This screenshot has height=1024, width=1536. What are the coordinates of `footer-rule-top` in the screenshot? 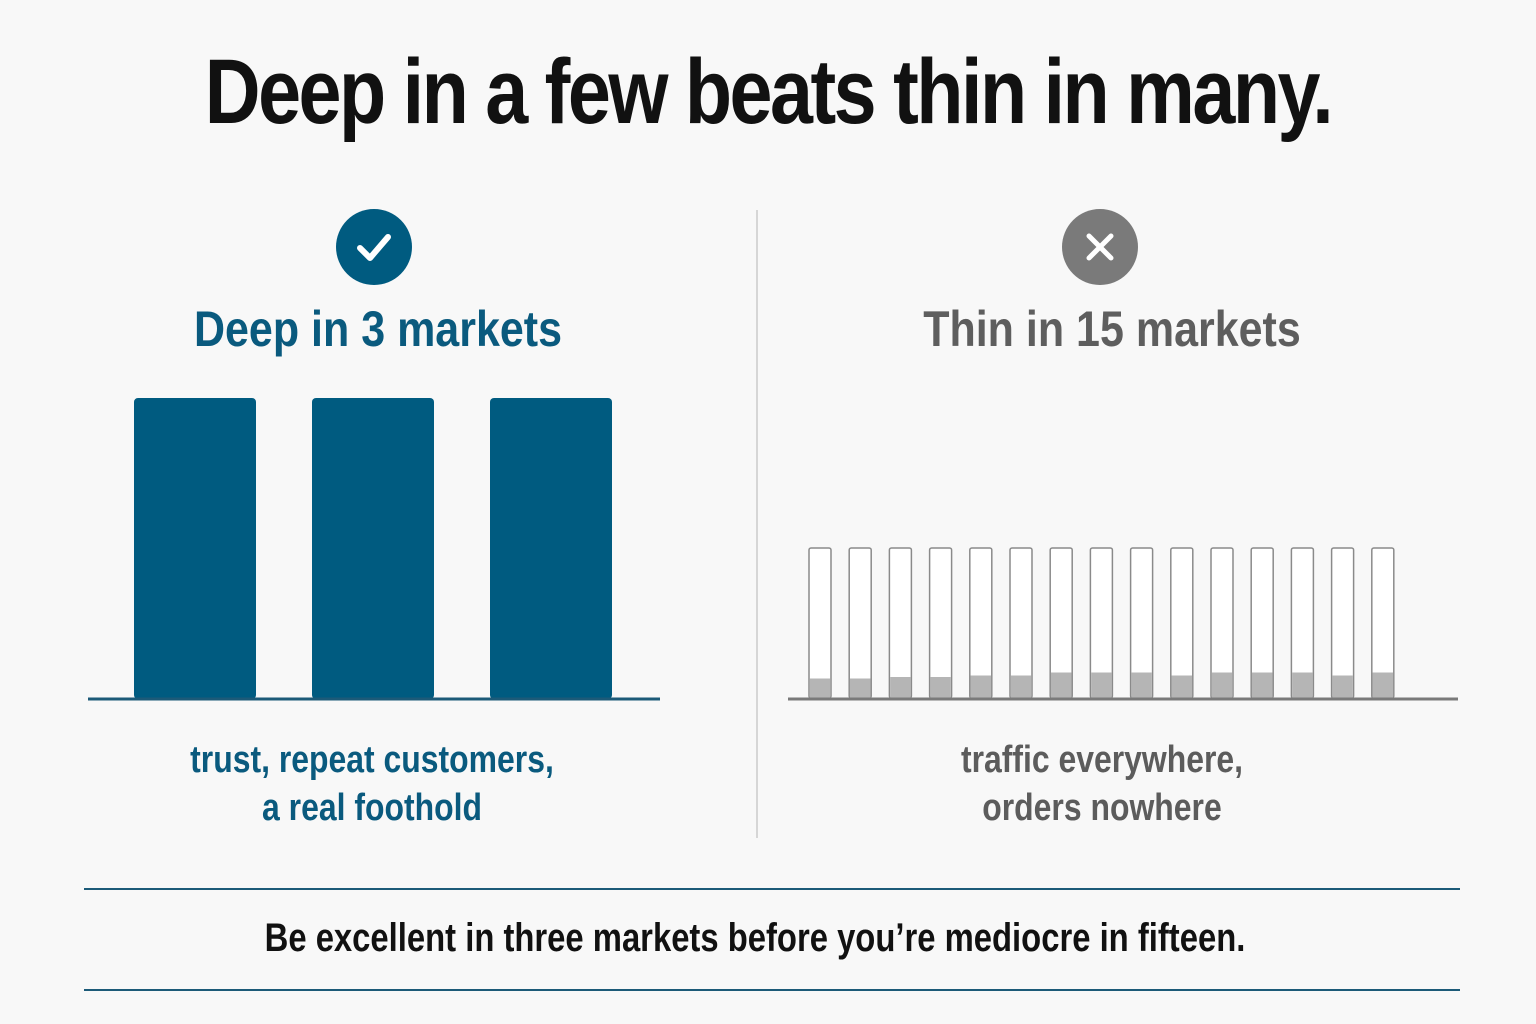 It's located at (772, 889).